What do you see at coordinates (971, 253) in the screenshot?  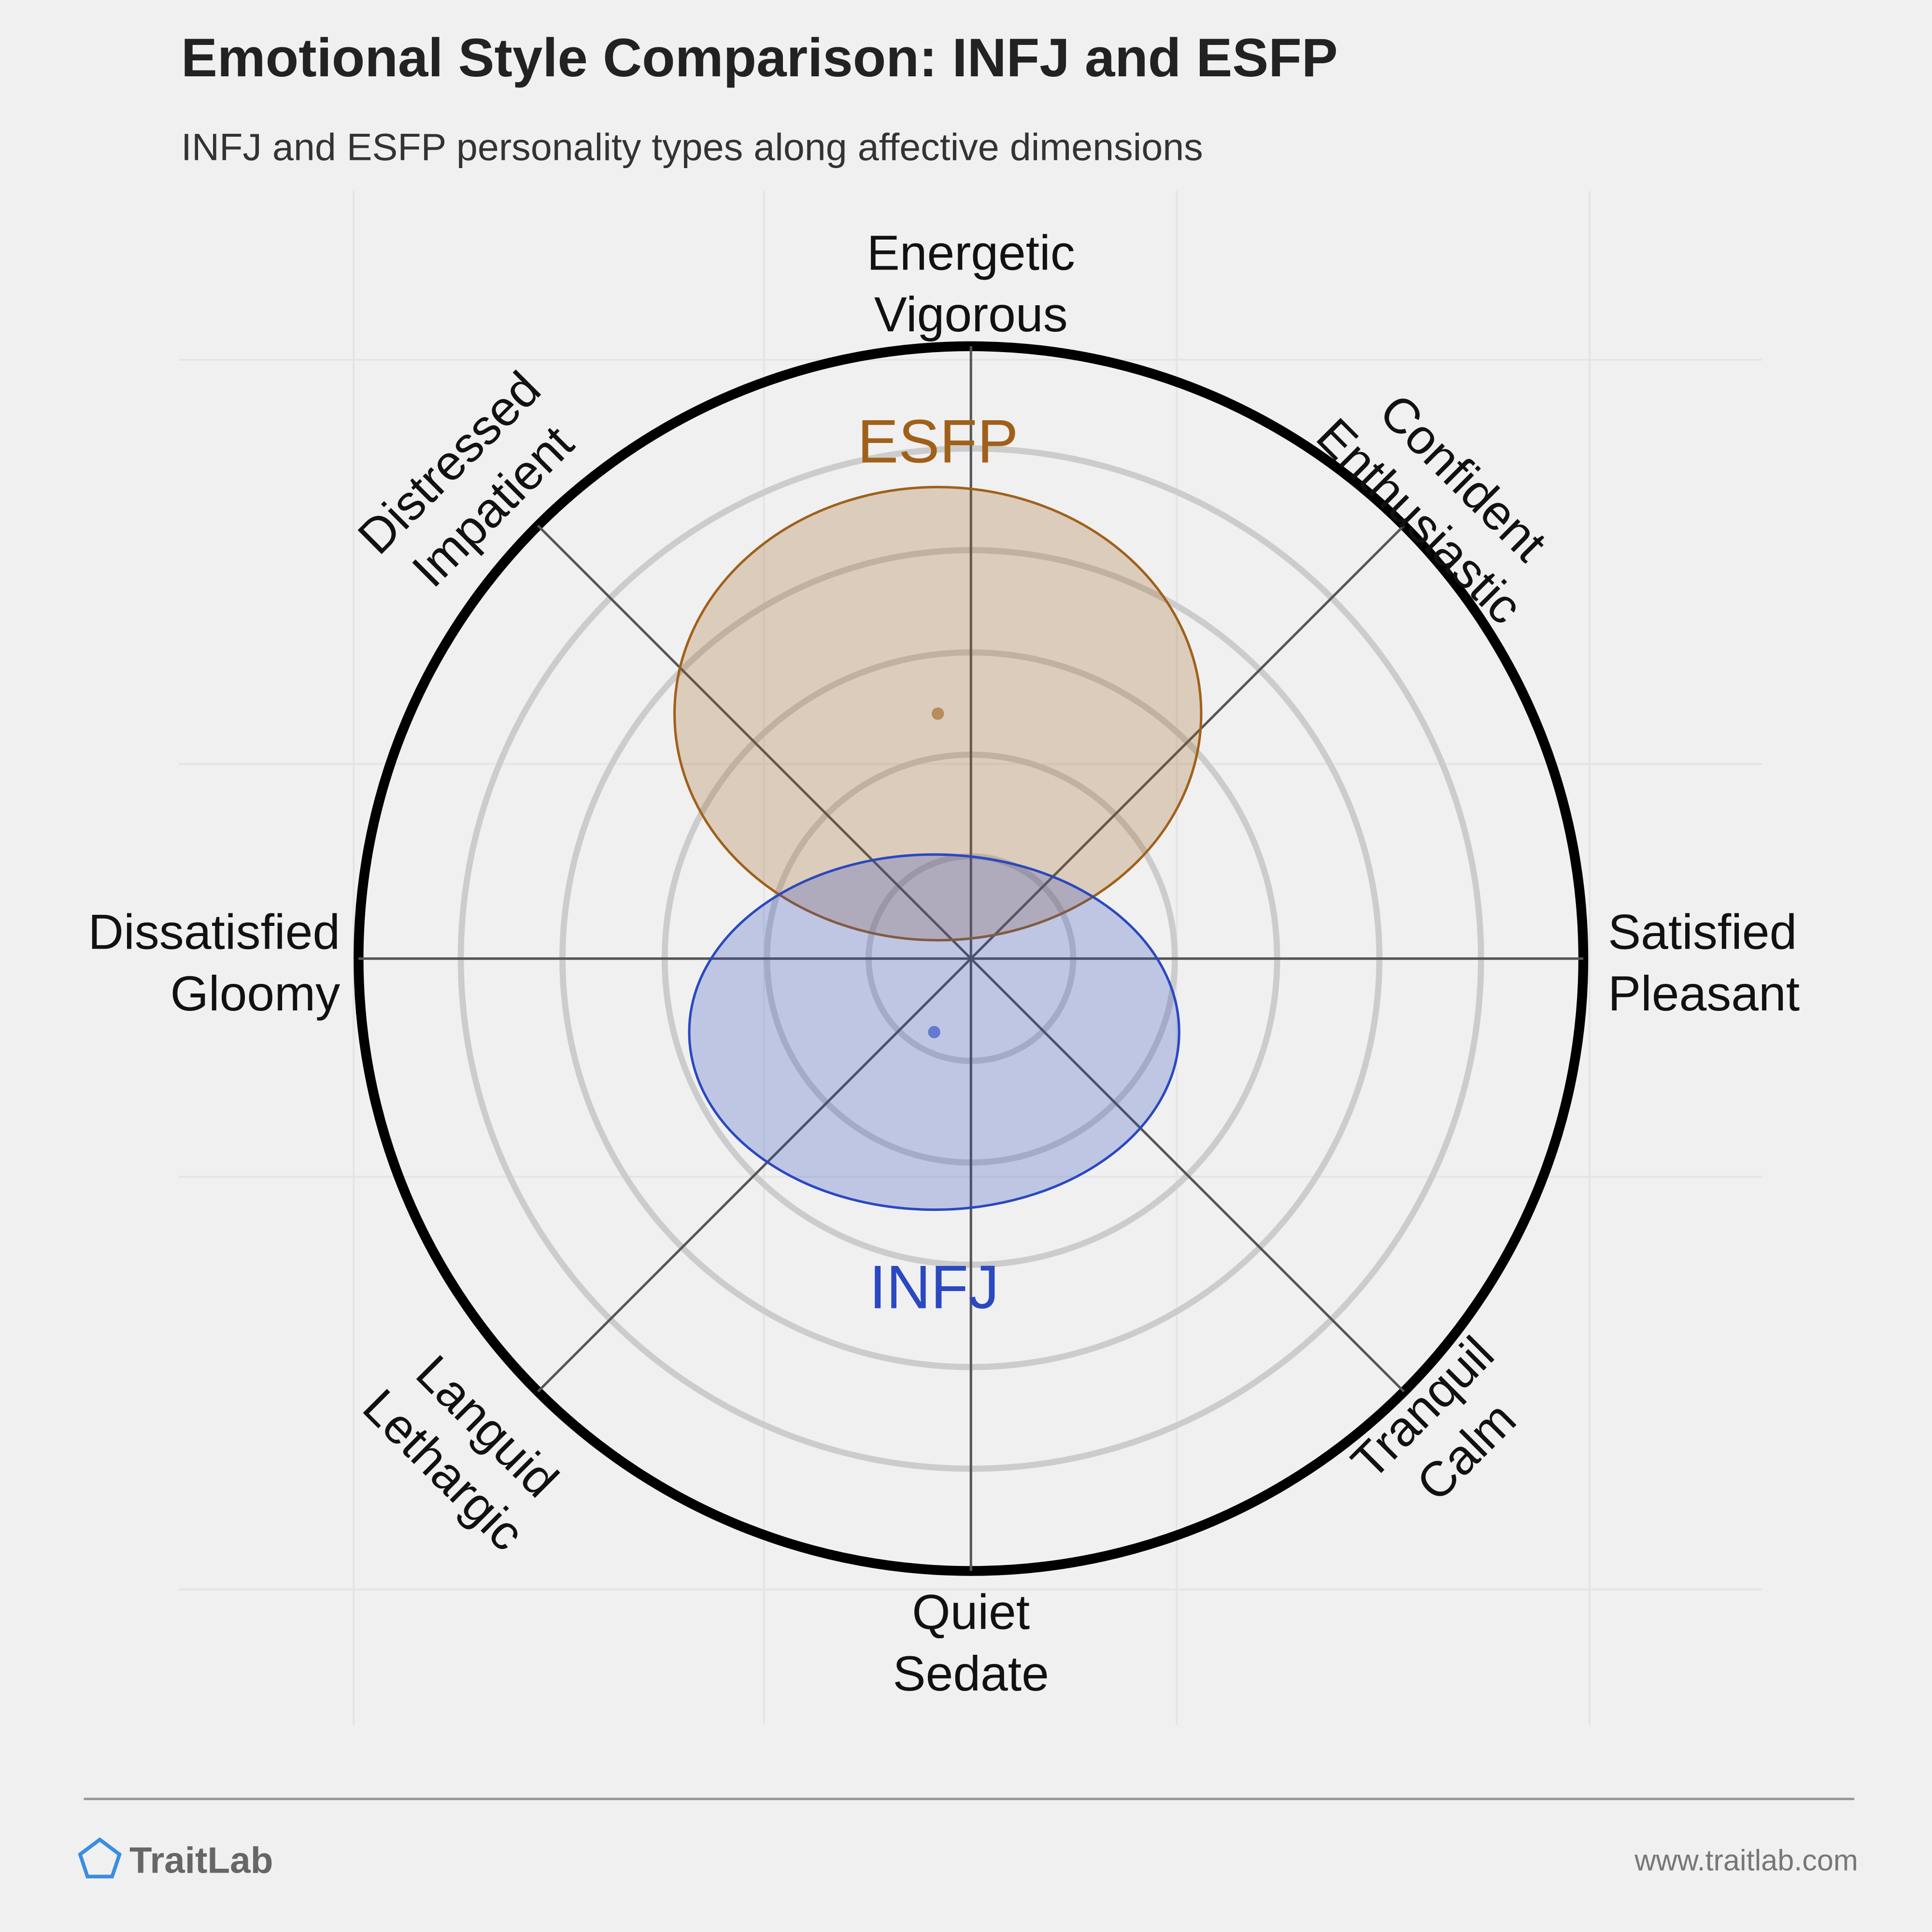 I see `axis-label-line: Energetic` at bounding box center [971, 253].